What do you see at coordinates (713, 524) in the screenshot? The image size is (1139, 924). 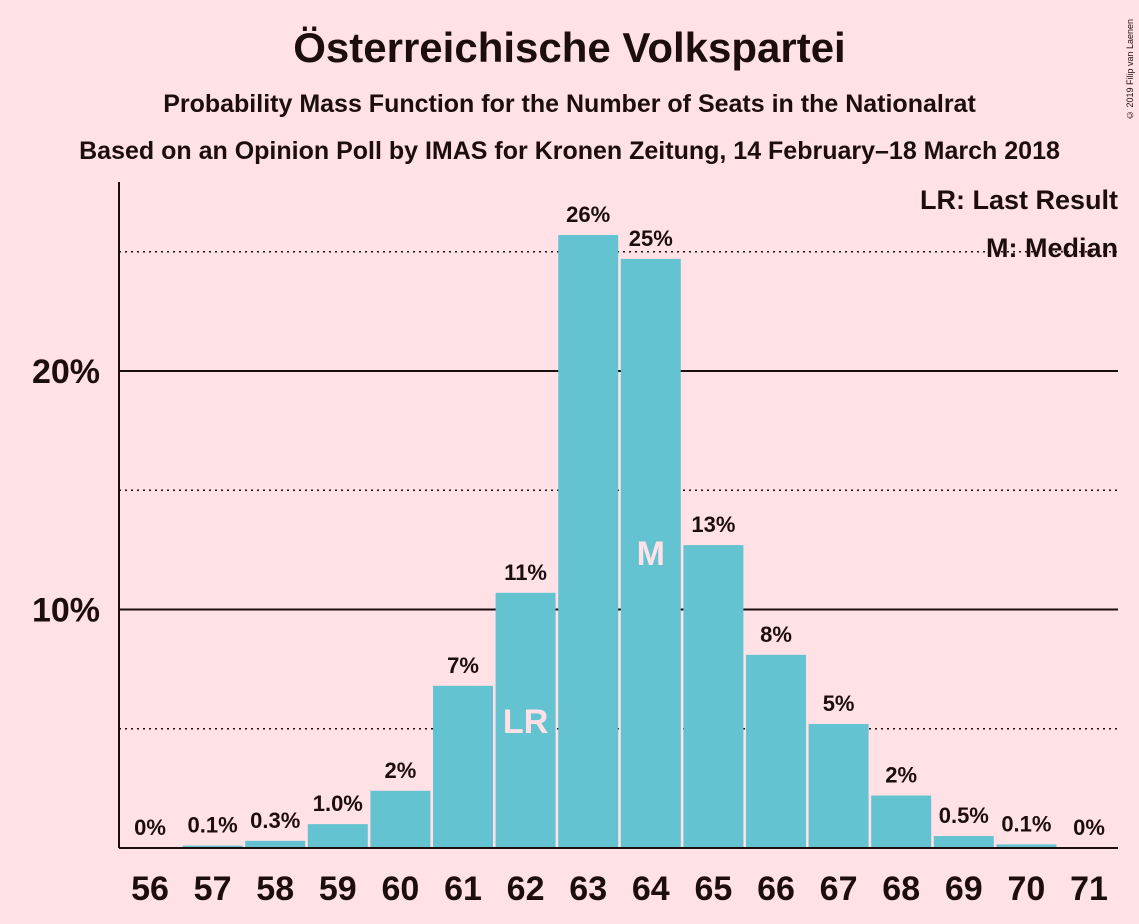 I see `bar-value-label: 13%` at bounding box center [713, 524].